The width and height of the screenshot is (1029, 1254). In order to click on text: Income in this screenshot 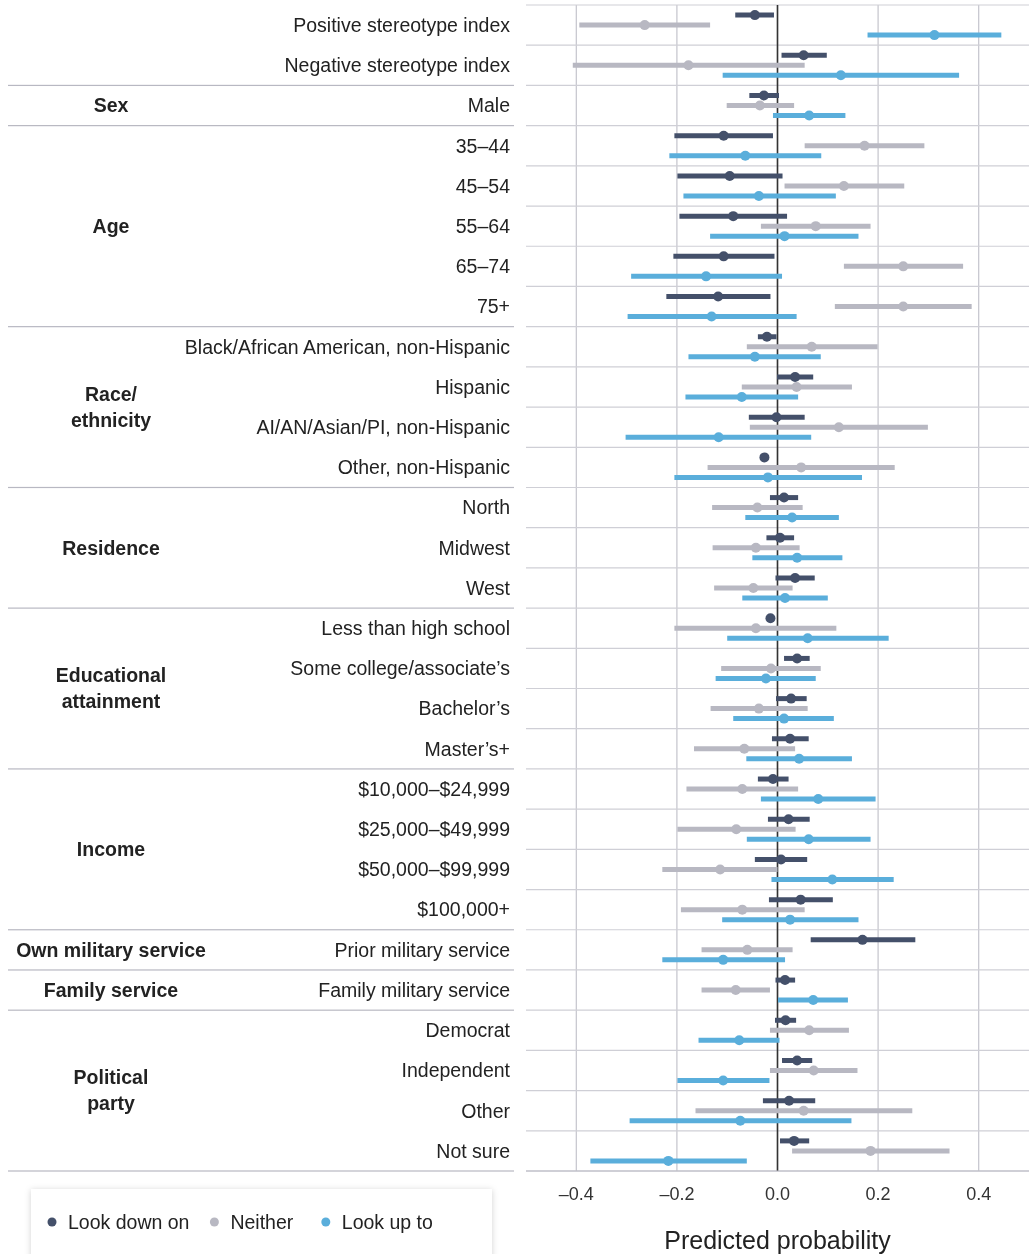, I will do `click(111, 849)`.